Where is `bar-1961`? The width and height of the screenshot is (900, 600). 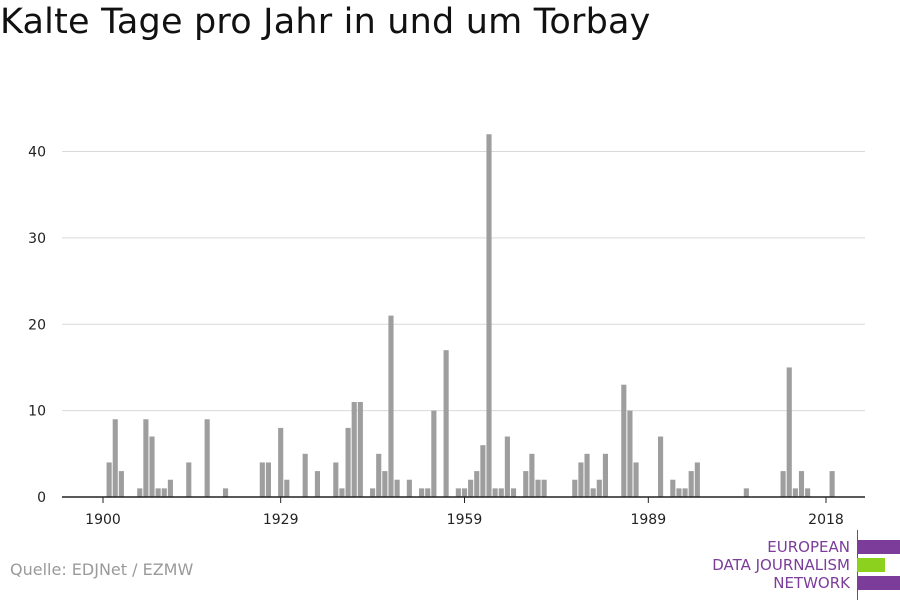 bar-1961 is located at coordinates (477, 484).